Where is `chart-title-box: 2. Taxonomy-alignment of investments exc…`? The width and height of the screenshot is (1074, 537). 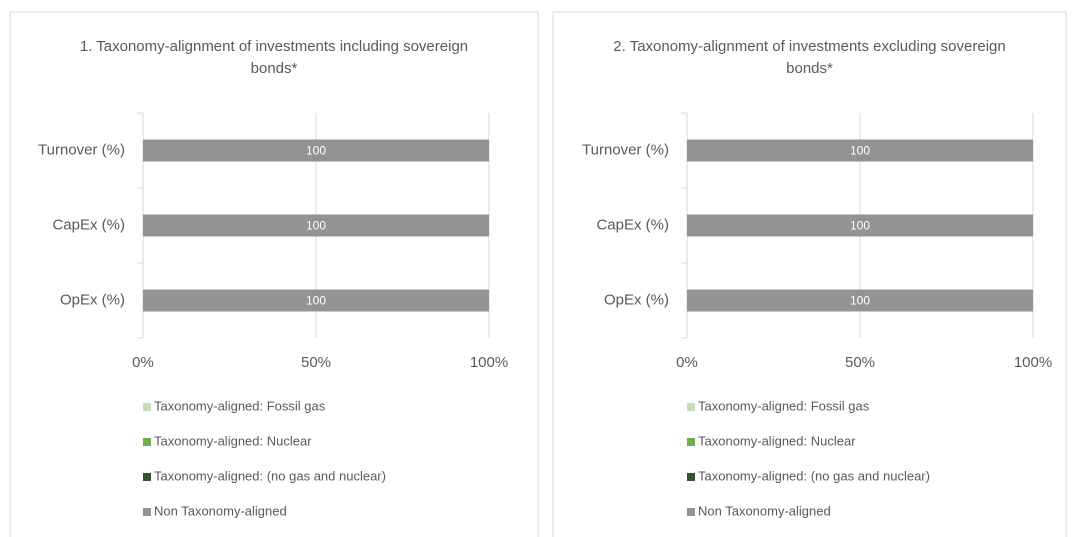
chart-title-box: 2. Taxonomy-alignment of investments exc… is located at coordinates (809, 57).